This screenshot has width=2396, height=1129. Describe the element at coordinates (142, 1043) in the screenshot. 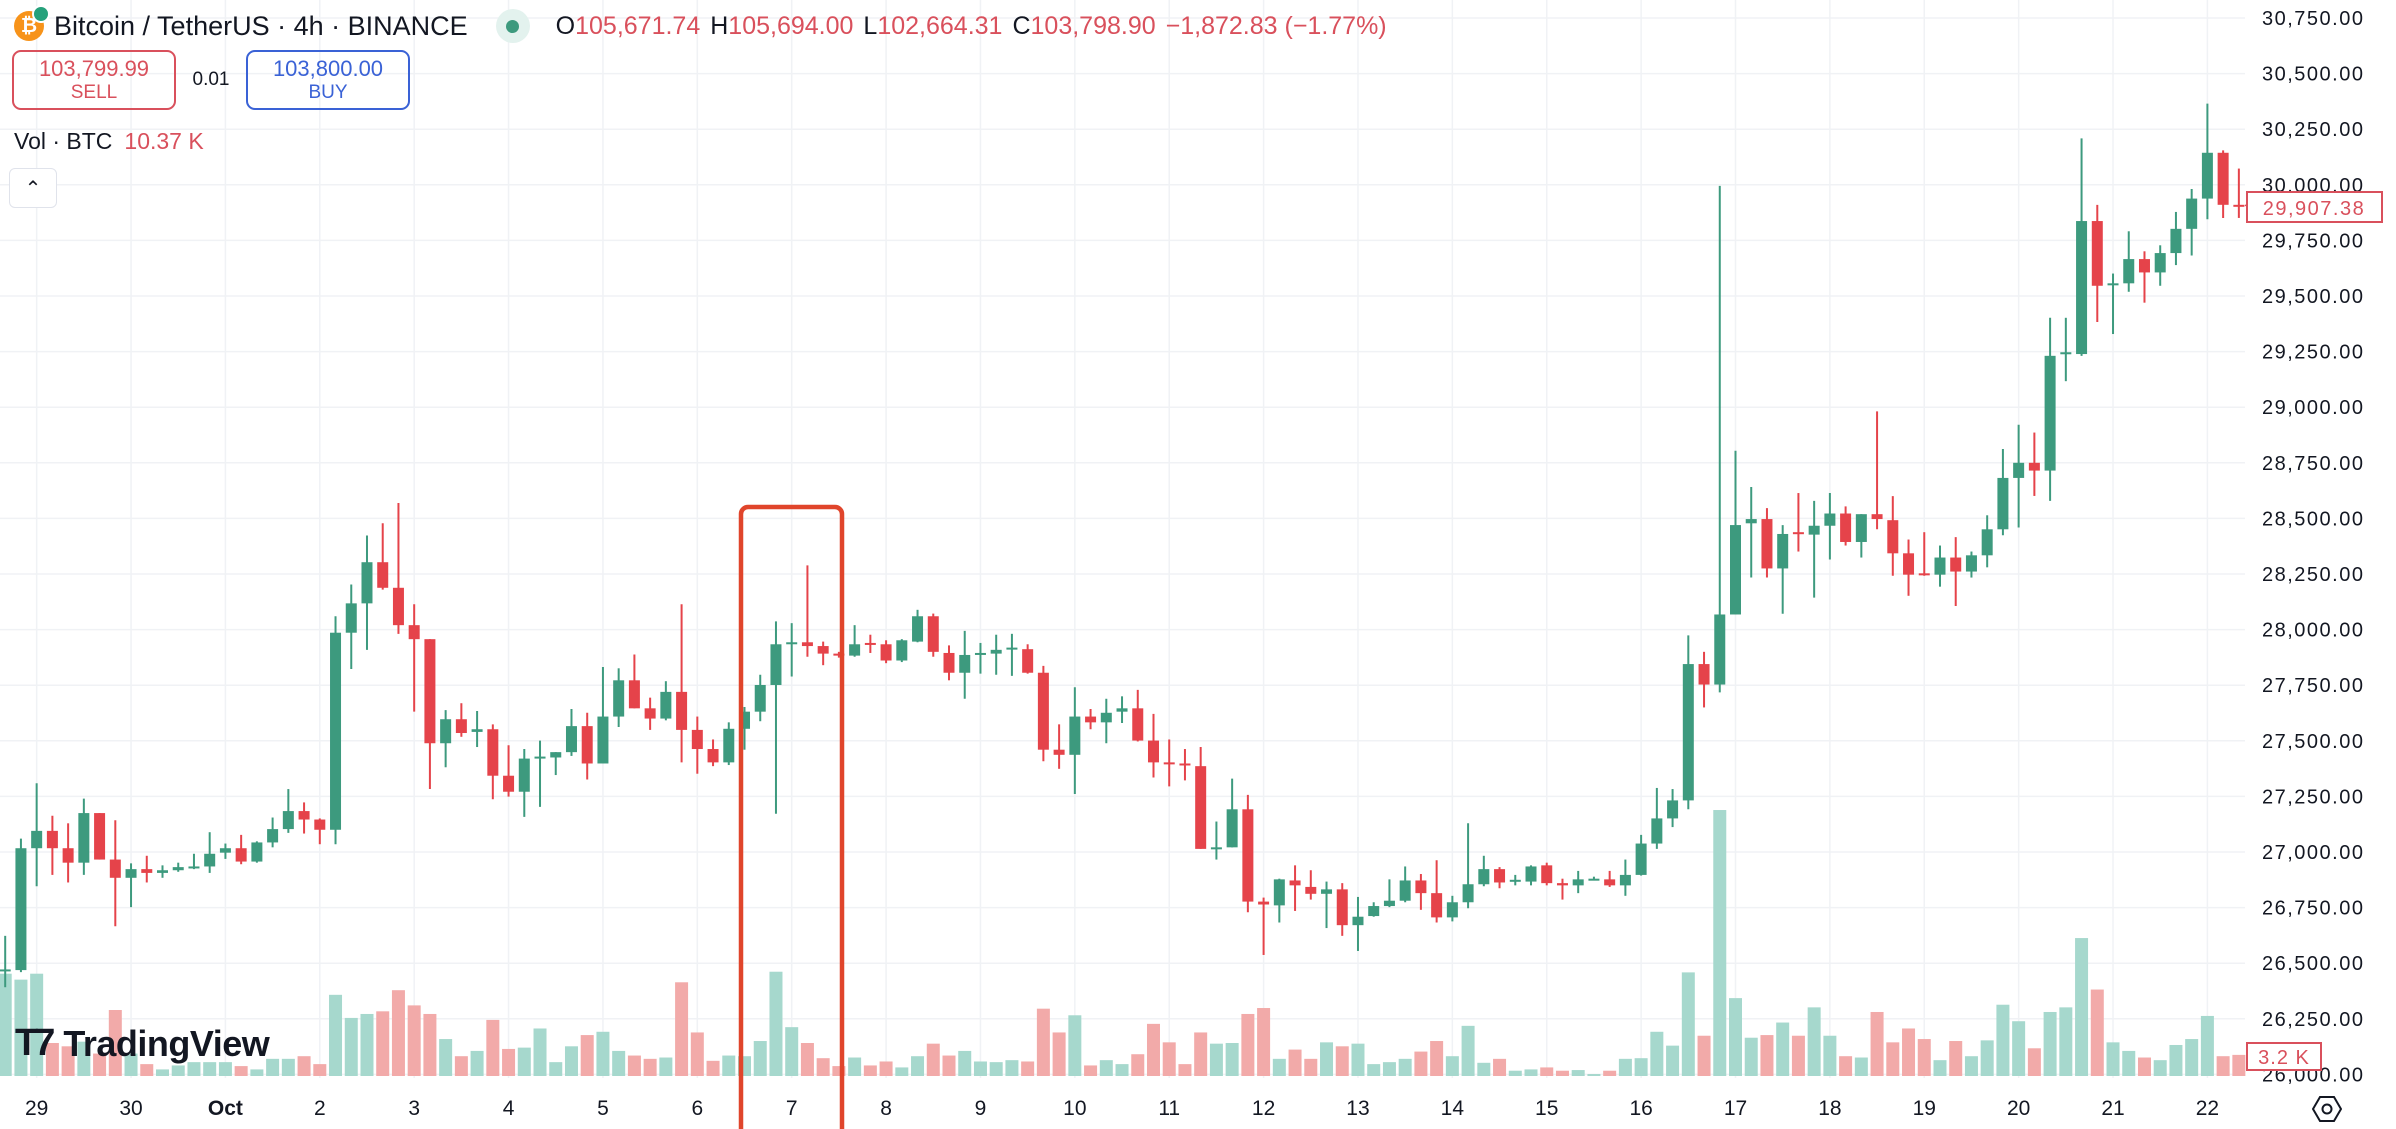

I see `tradingview-logo: T7 TradingView` at that location.